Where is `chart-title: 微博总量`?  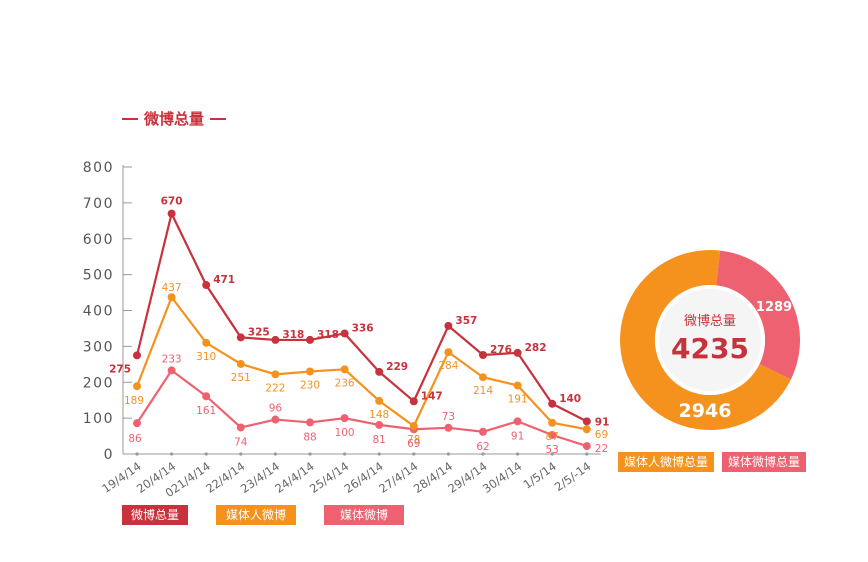
chart-title: 微博总量 is located at coordinates (174, 118).